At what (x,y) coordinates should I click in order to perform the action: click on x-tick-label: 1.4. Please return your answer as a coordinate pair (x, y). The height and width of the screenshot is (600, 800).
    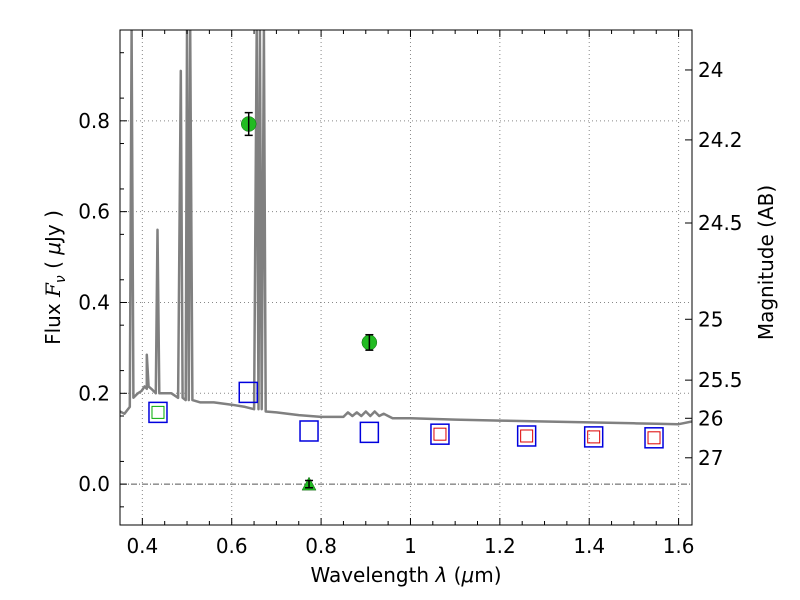
    Looking at the image, I should click on (589, 546).